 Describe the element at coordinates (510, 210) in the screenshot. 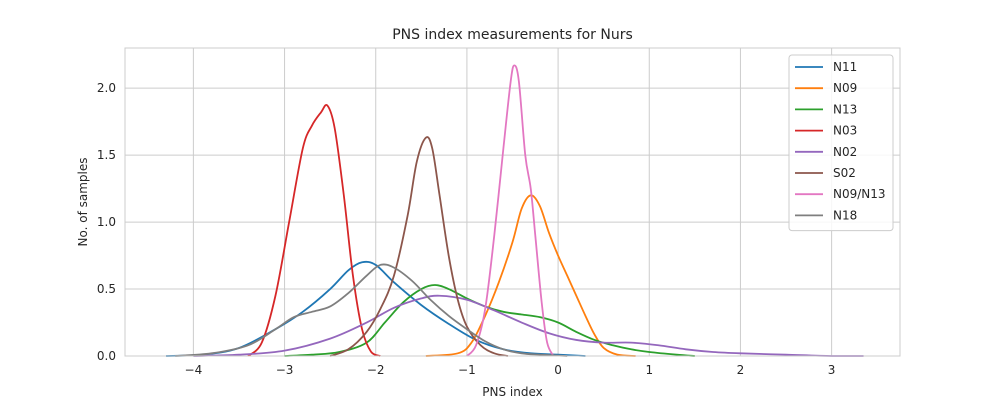

I see `series-line-n09-n13` at that location.